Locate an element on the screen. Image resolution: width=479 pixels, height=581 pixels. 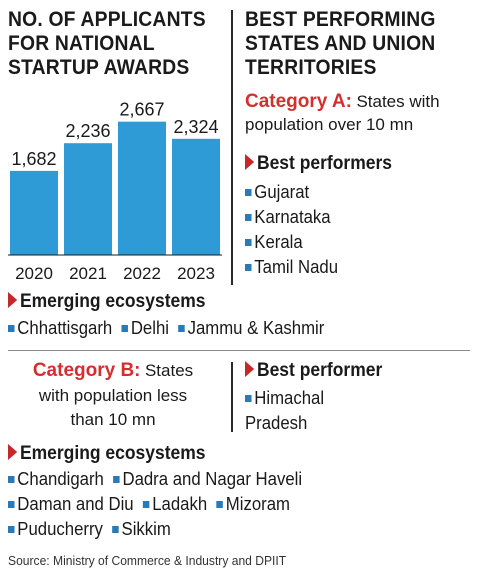
list-item: Gujarat is located at coordinates (291, 192).